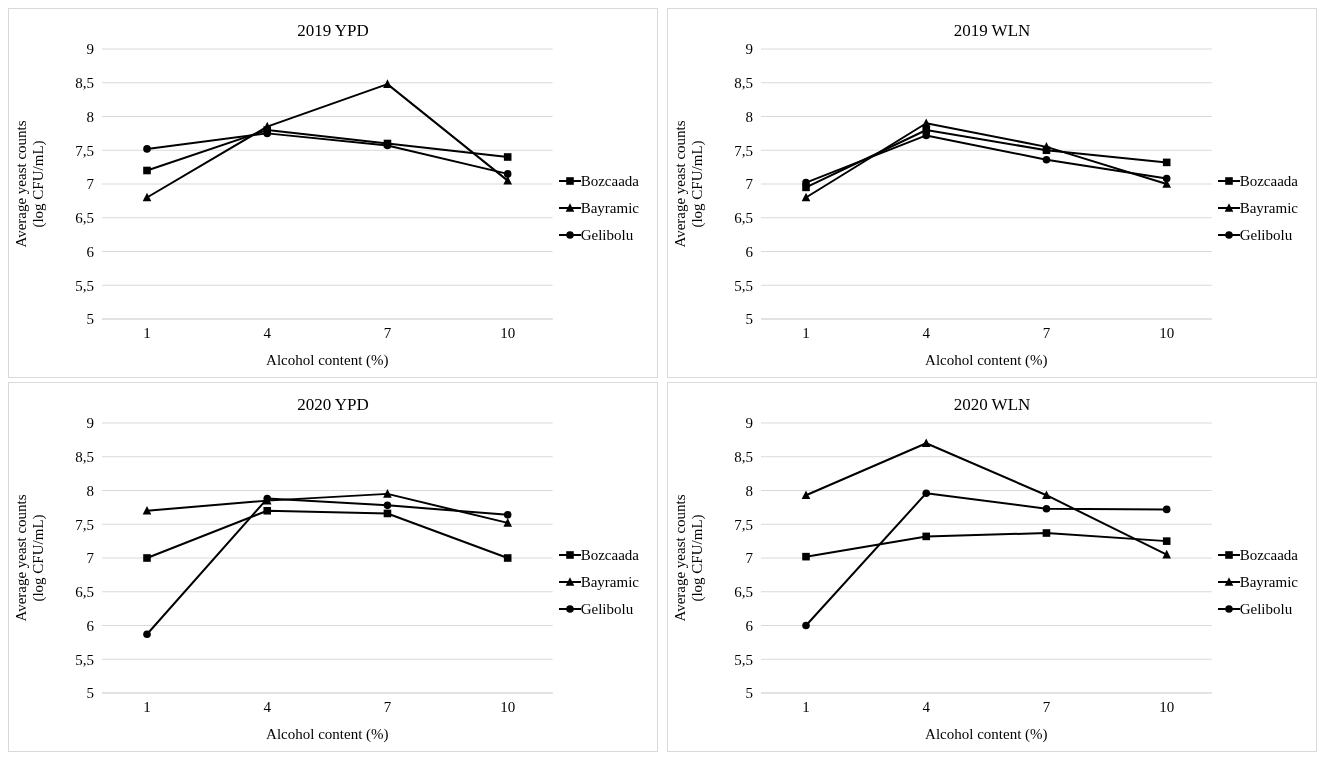 The image size is (1323, 761). What do you see at coordinates (992, 31) in the screenshot?
I see `chart-title: 2019 WLN` at bounding box center [992, 31].